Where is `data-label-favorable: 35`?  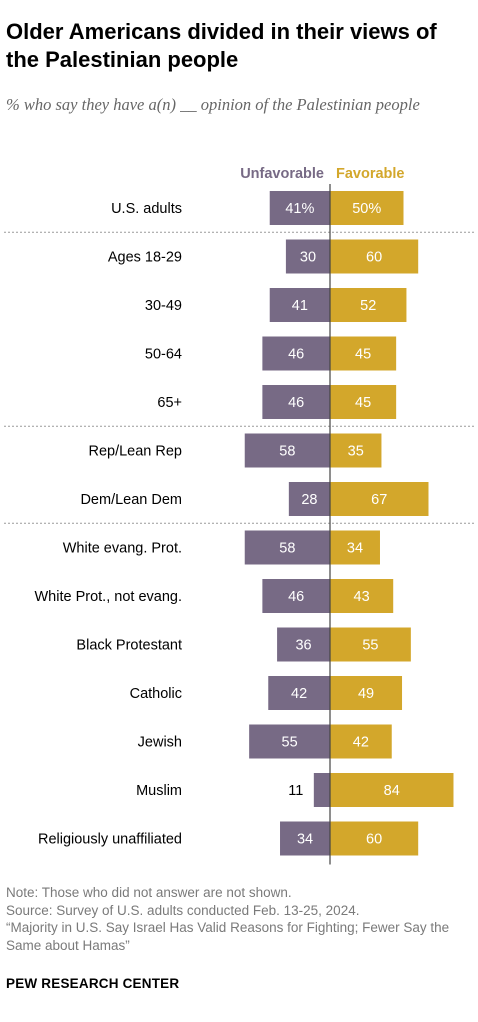
data-label-favorable: 35 is located at coordinates (356, 452).